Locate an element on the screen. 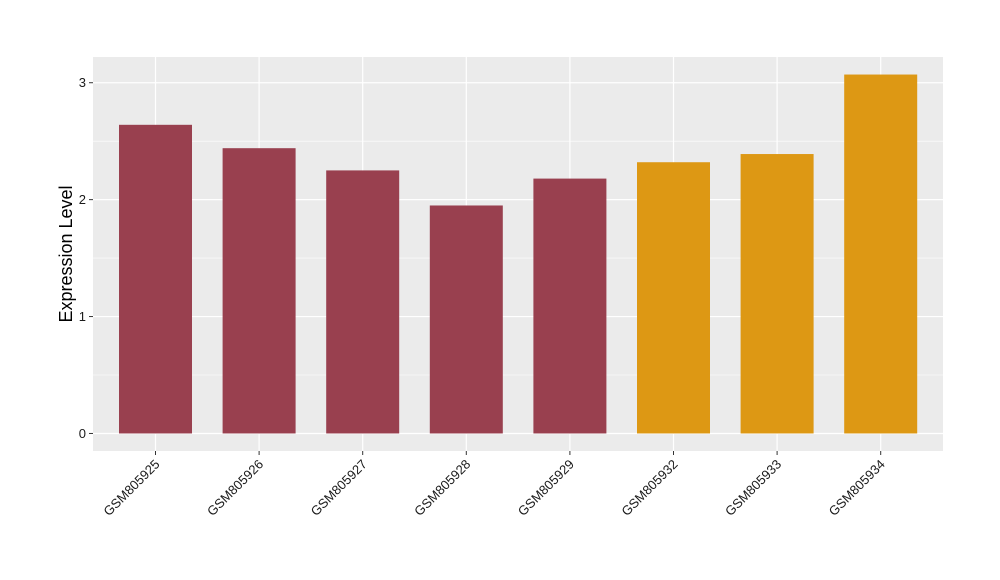 The width and height of the screenshot is (1000, 580). bar-GSM805933 is located at coordinates (777, 294).